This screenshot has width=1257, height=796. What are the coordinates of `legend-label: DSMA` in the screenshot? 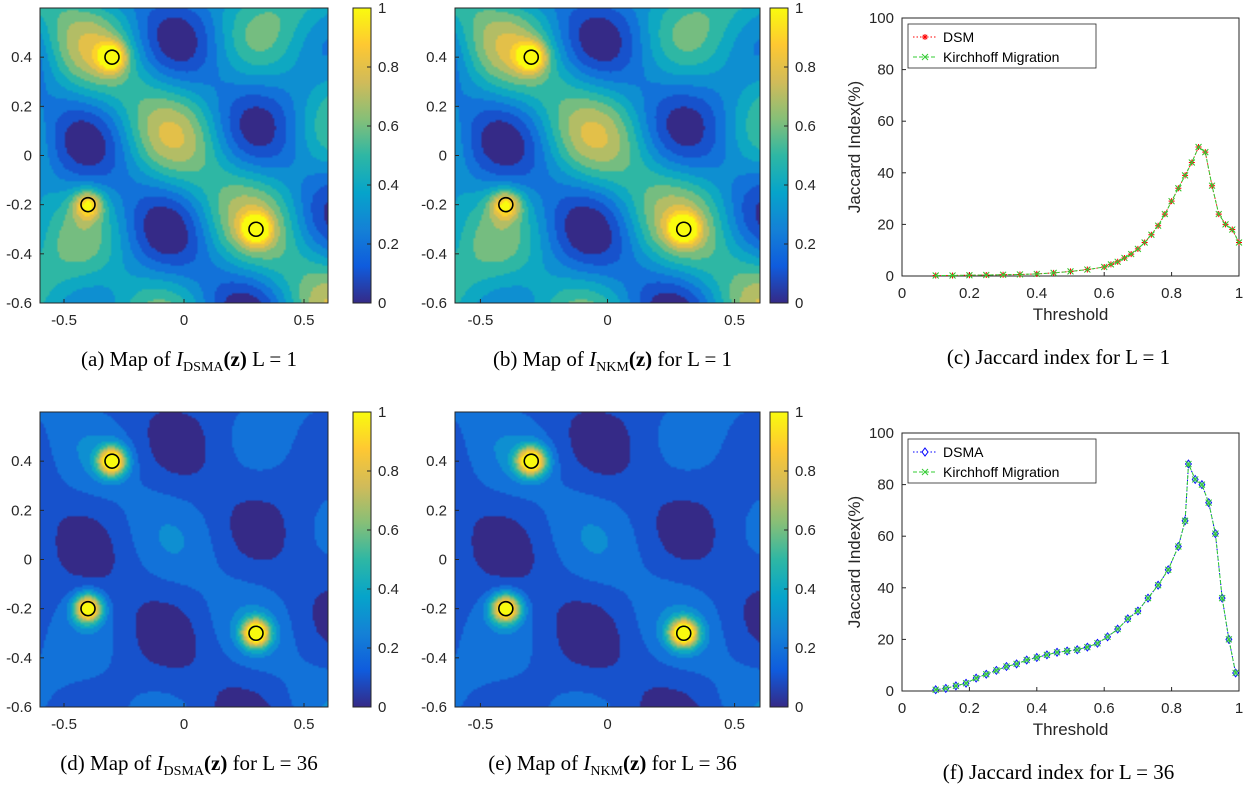 It's located at (963, 452).